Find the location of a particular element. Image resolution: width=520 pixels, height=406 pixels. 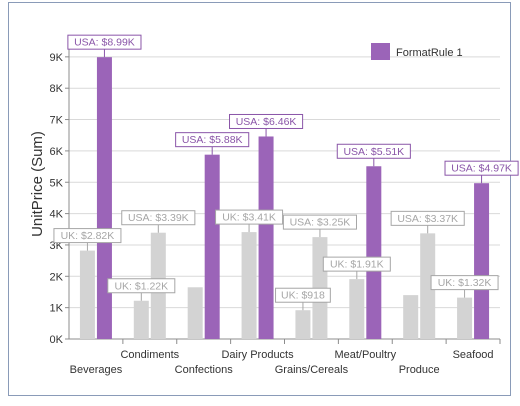

data-label-usa: USA: $3.37K is located at coordinates (427, 219).